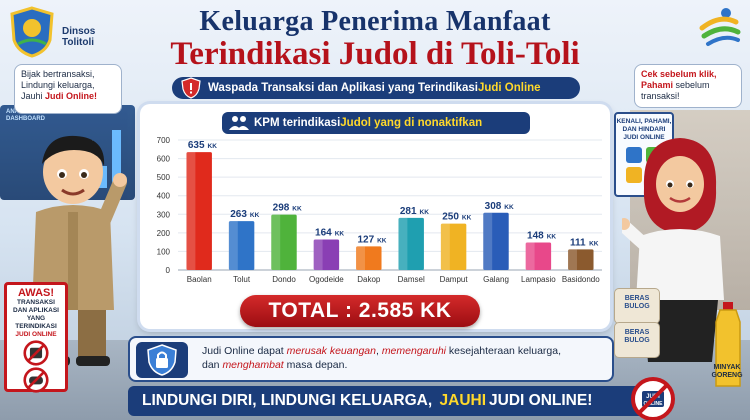 The height and width of the screenshot is (420, 750). What do you see at coordinates (728, 344) in the screenshot?
I see `cooking-oil-bottle-icon` at bounding box center [728, 344].